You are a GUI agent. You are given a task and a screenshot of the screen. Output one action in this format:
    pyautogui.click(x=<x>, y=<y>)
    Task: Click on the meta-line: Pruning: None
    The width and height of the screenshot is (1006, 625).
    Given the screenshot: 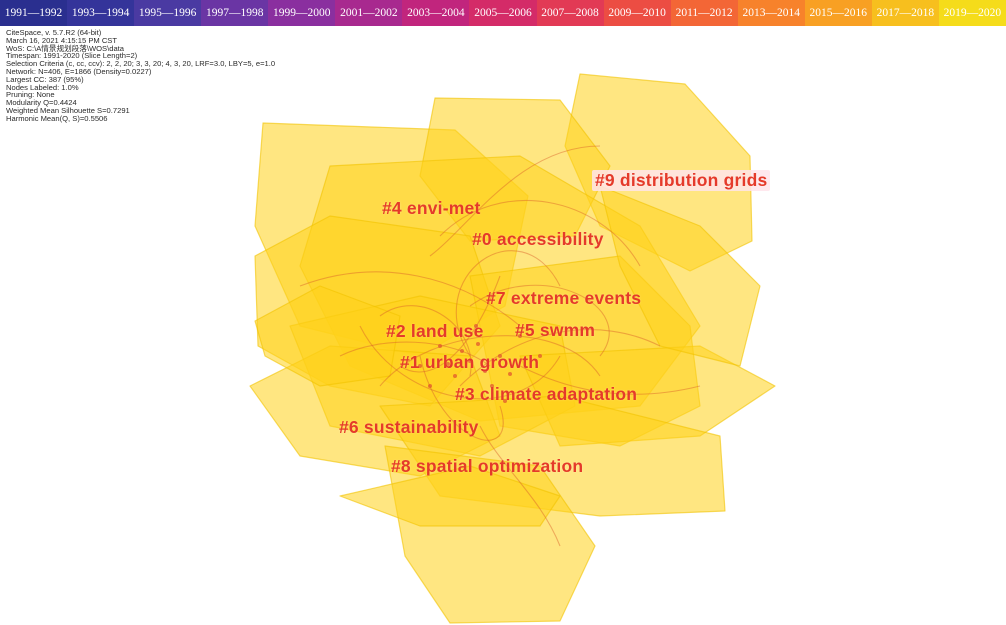 What is the action you would take?
    pyautogui.click(x=30, y=95)
    